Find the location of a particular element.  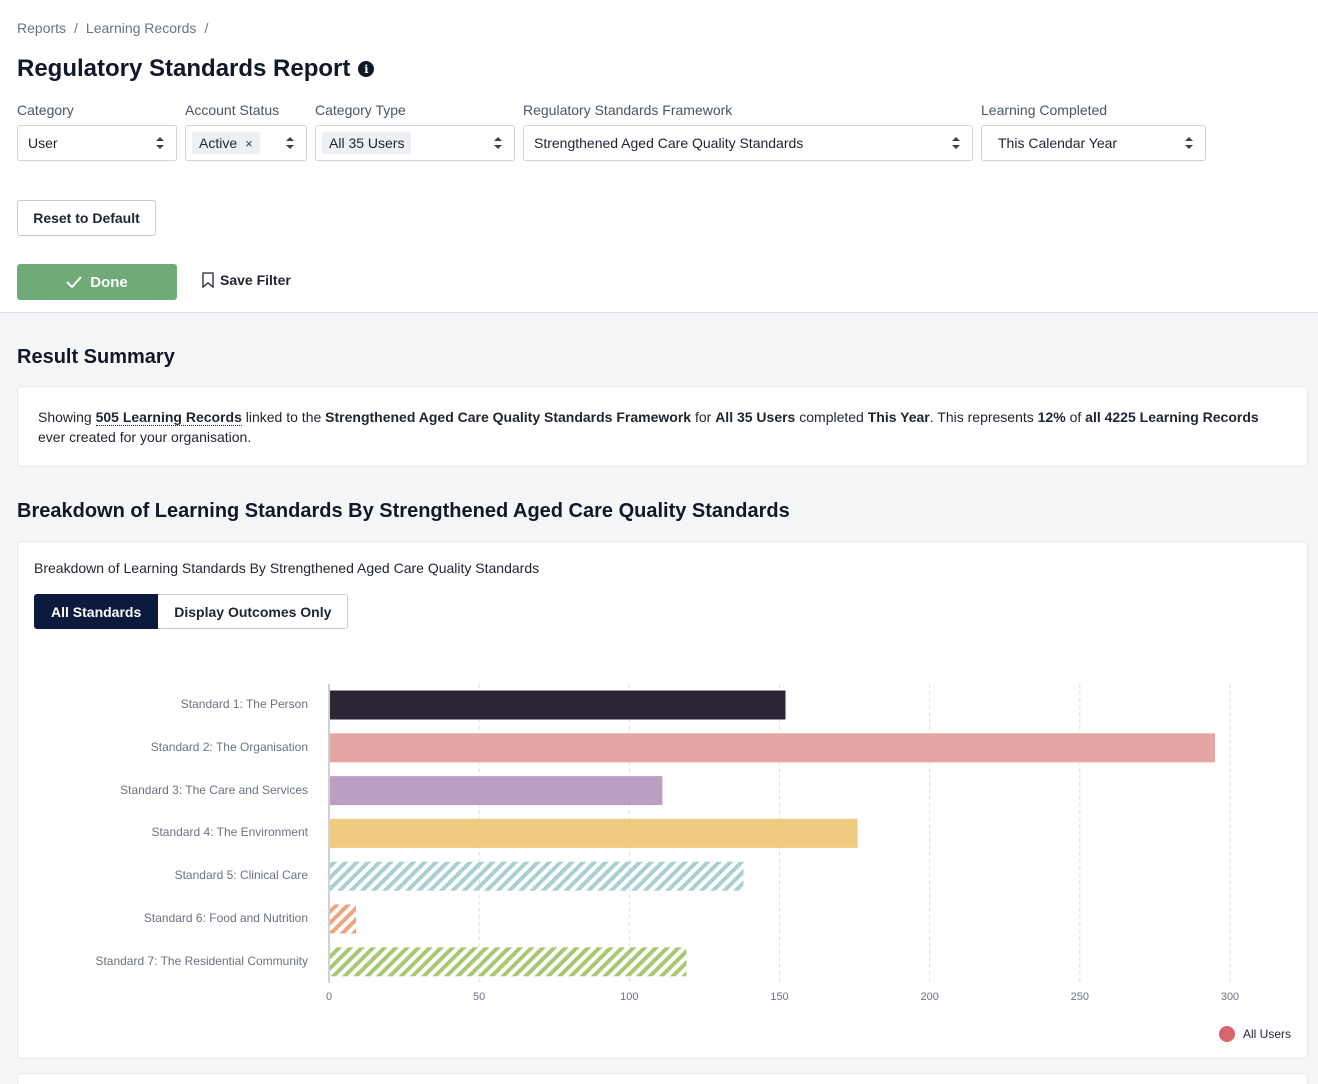

x-tick-label: 50 is located at coordinates (479, 997).